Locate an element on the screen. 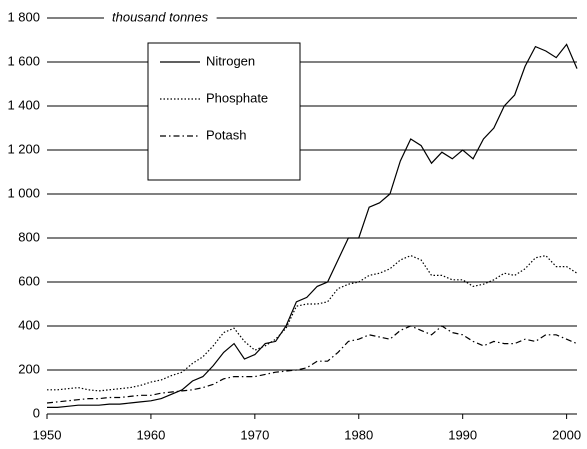  legend-box is located at coordinates (224, 111).